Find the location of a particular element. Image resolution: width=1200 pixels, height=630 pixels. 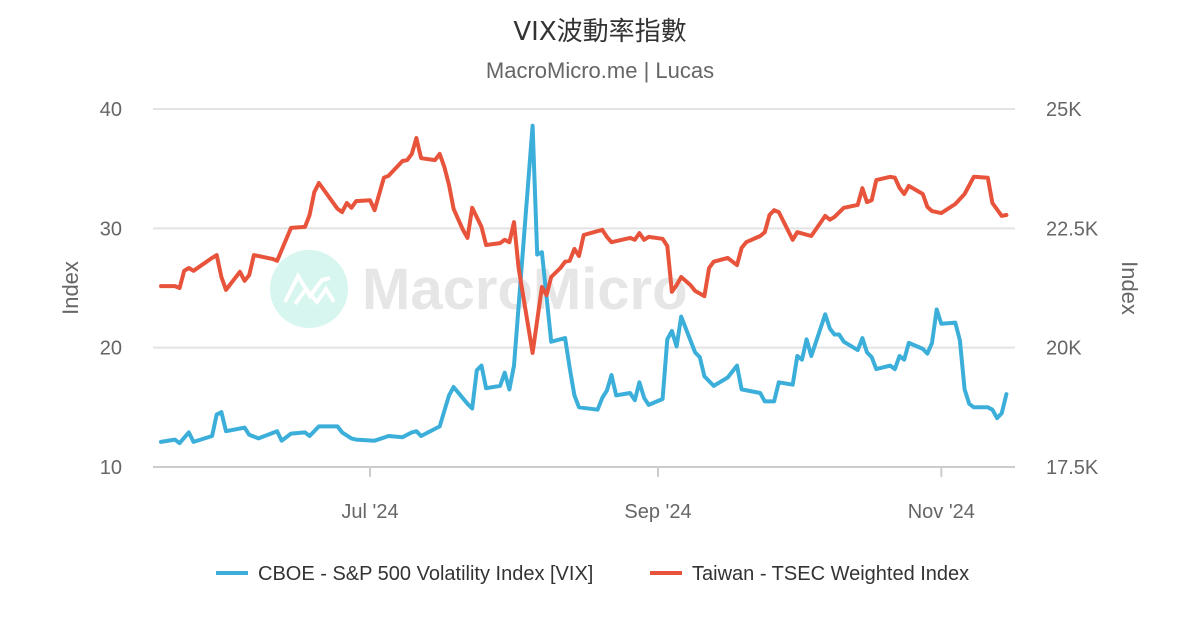

y-right-tick-label: 22.5K is located at coordinates (1072, 229).